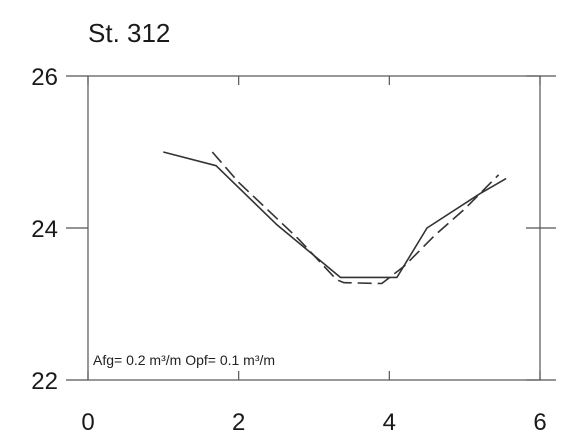 The width and height of the screenshot is (561, 446). Describe the element at coordinates (539, 422) in the screenshot. I see `x-tick-label: 6` at that location.